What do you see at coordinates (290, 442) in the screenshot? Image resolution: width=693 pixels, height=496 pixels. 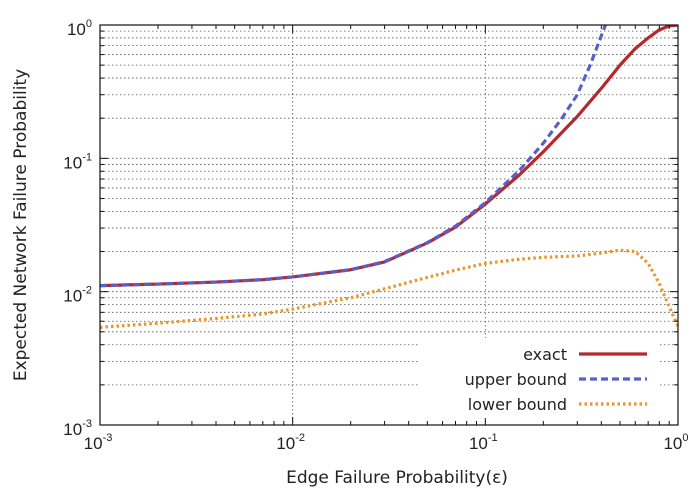 I see `x-tick-label: 10⁻²` at bounding box center [290, 442].